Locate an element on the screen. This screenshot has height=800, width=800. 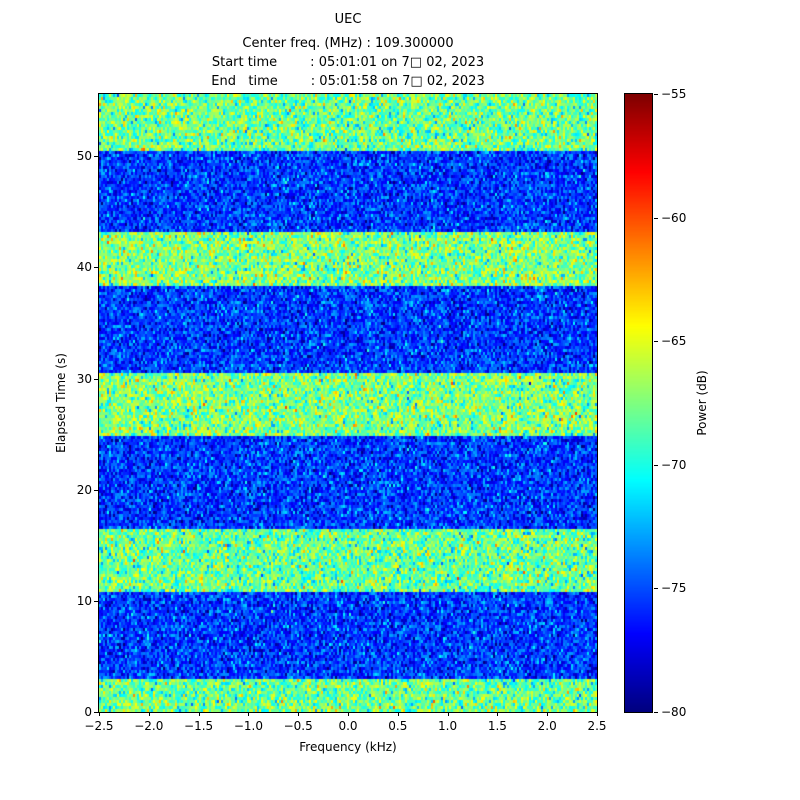
x-tick-label: 1.5 is located at coordinates (497, 726).